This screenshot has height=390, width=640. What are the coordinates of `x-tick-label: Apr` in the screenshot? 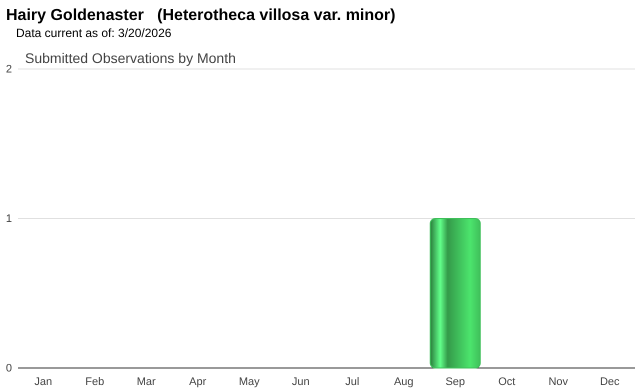 It's located at (198, 382).